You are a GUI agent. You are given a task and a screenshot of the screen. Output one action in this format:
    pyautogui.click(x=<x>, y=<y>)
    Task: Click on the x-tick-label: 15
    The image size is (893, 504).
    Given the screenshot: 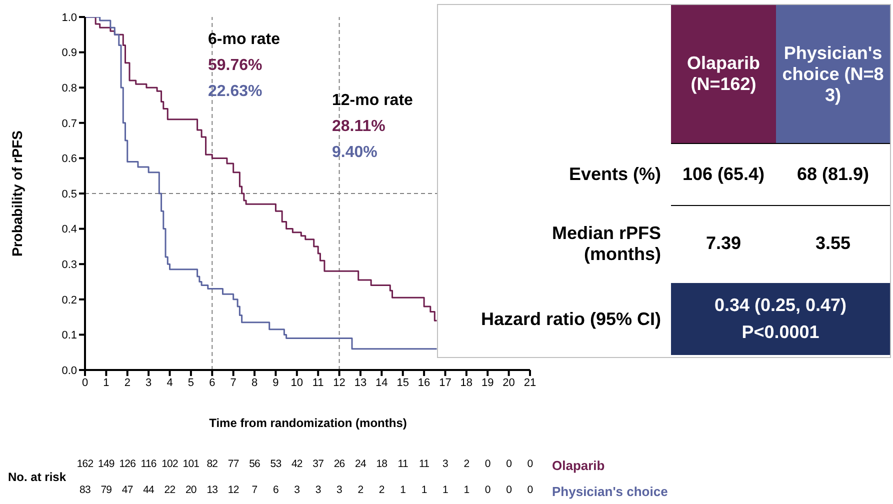 What is the action you would take?
    pyautogui.click(x=402, y=382)
    